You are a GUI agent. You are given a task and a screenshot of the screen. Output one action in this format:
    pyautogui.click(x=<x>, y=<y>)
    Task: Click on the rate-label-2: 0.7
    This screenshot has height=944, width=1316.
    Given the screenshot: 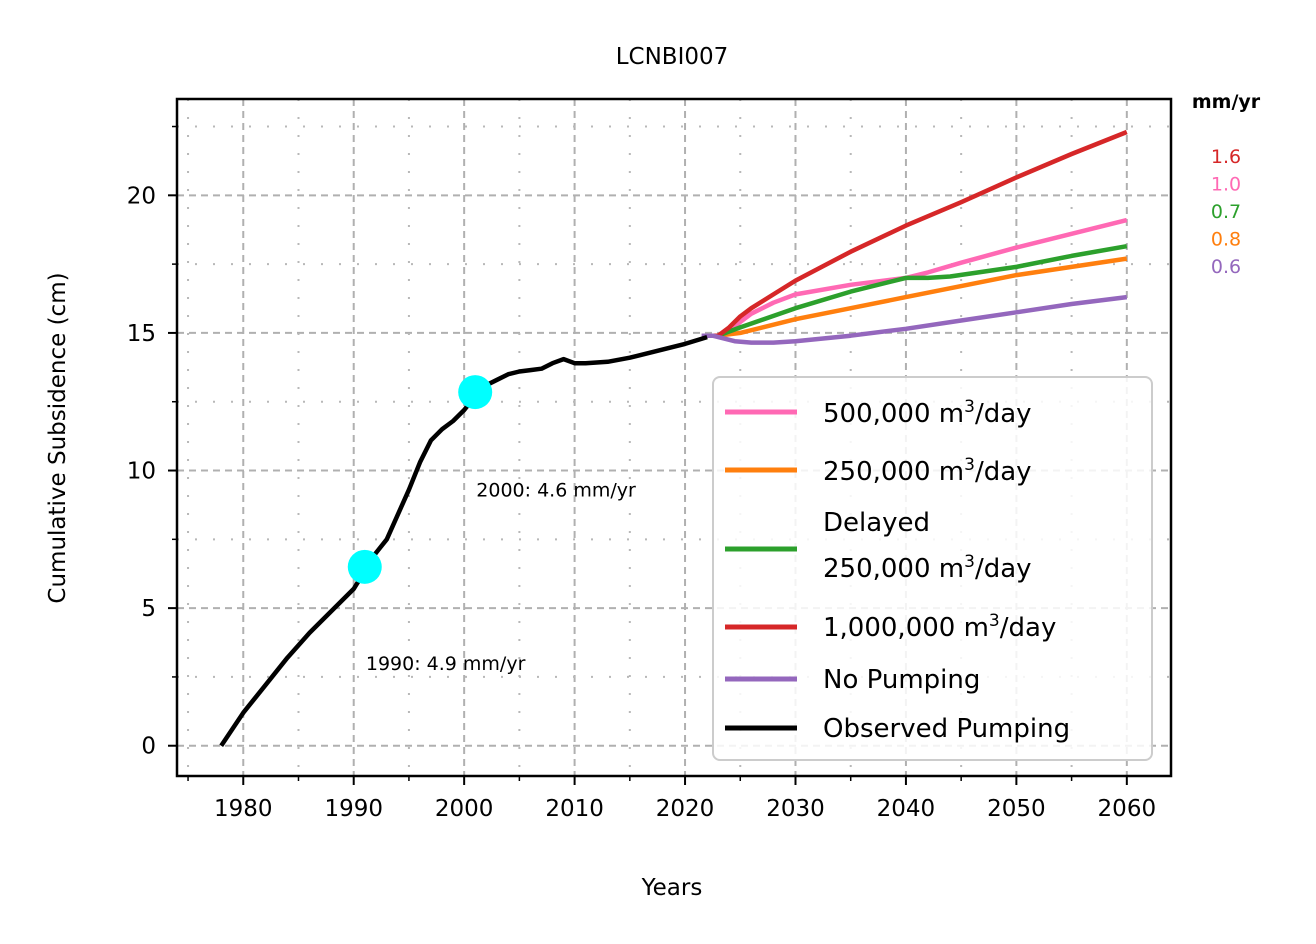 What is the action you would take?
    pyautogui.click(x=1226, y=212)
    